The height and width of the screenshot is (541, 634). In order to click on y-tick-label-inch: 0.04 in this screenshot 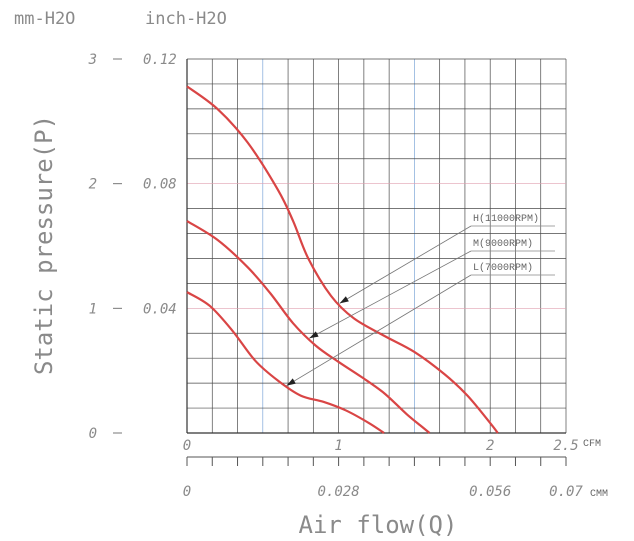, I will do `click(160, 309)`.